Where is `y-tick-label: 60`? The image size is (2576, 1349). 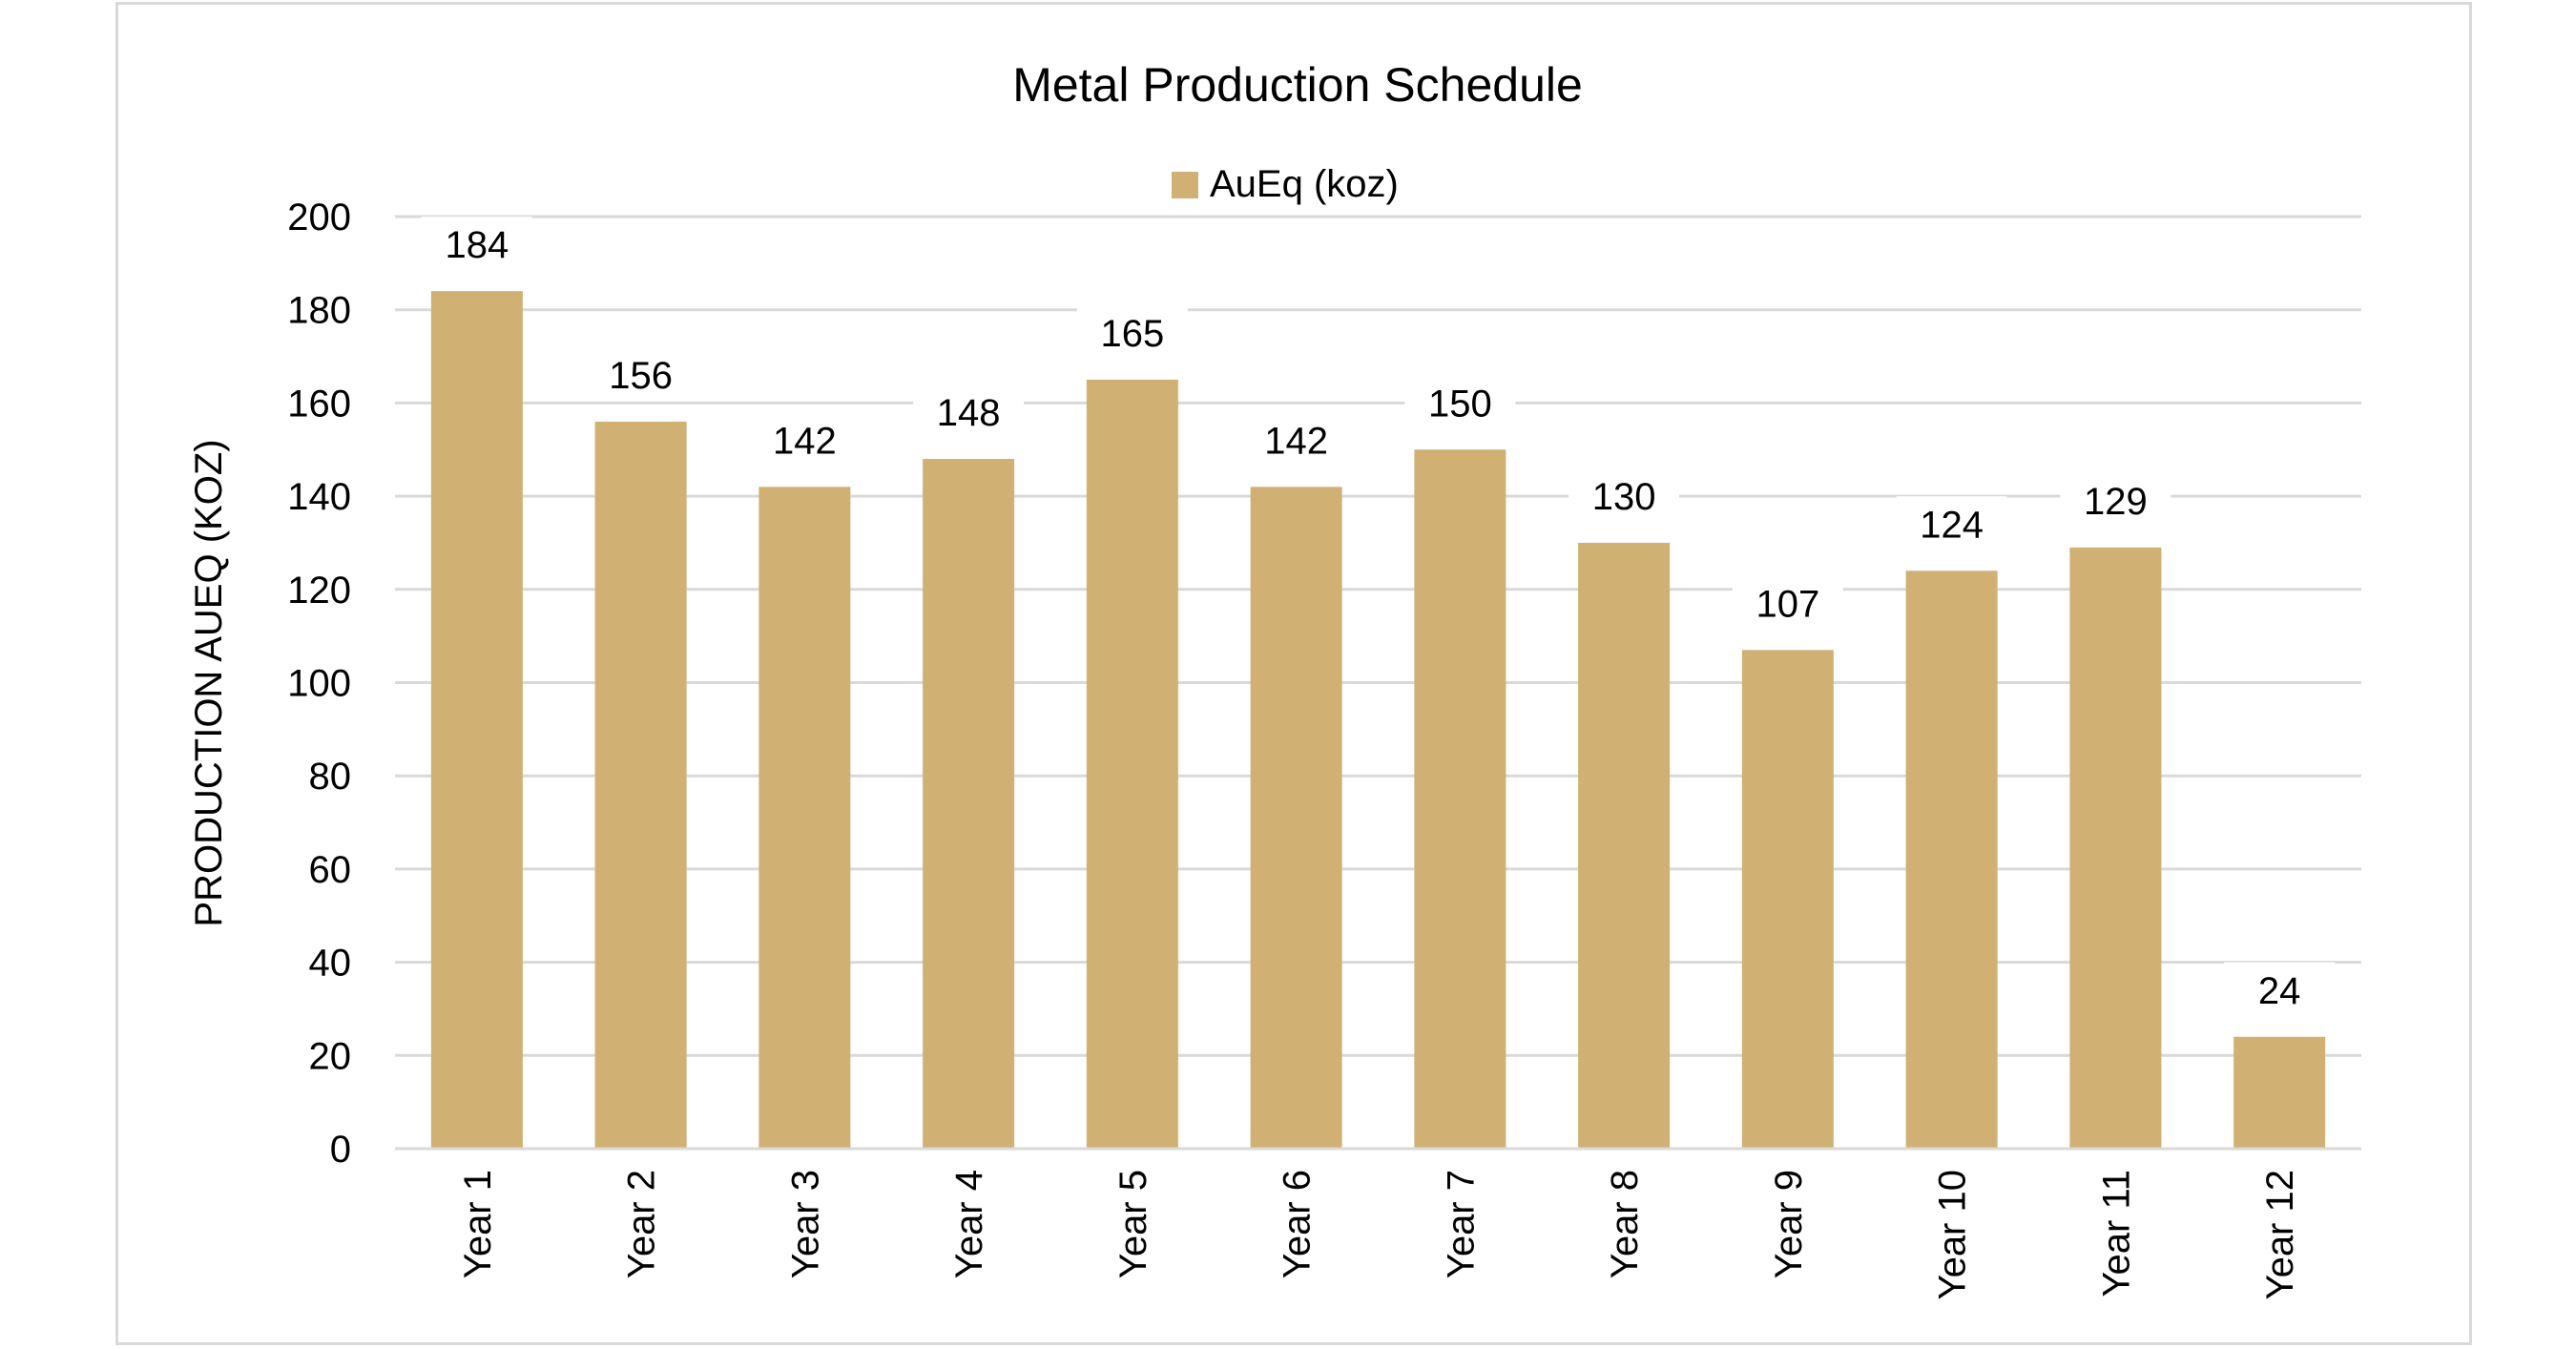
y-tick-label: 60 is located at coordinates (330, 870).